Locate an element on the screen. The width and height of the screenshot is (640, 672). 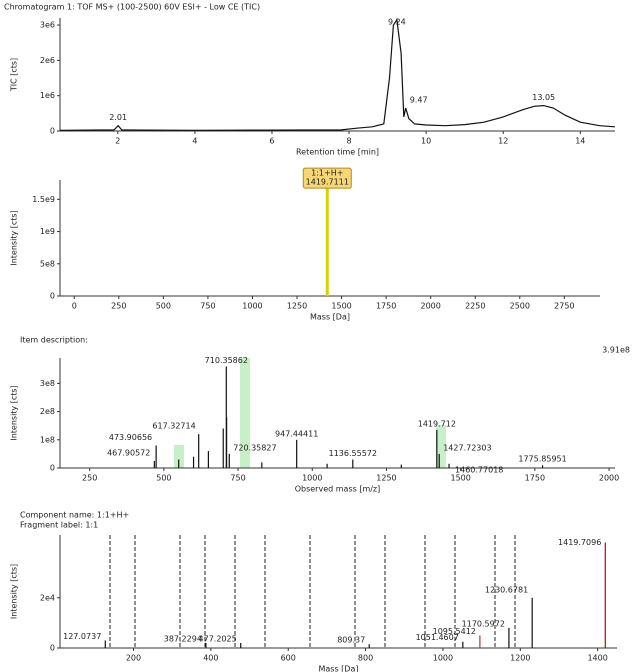
y-tick-label: 5e8 is located at coordinates (47, 263).